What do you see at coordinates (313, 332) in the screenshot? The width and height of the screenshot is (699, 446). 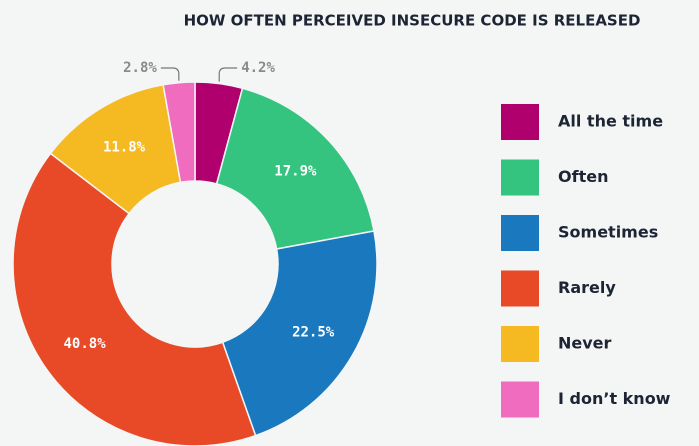 I see `value-label: 22.5%` at bounding box center [313, 332].